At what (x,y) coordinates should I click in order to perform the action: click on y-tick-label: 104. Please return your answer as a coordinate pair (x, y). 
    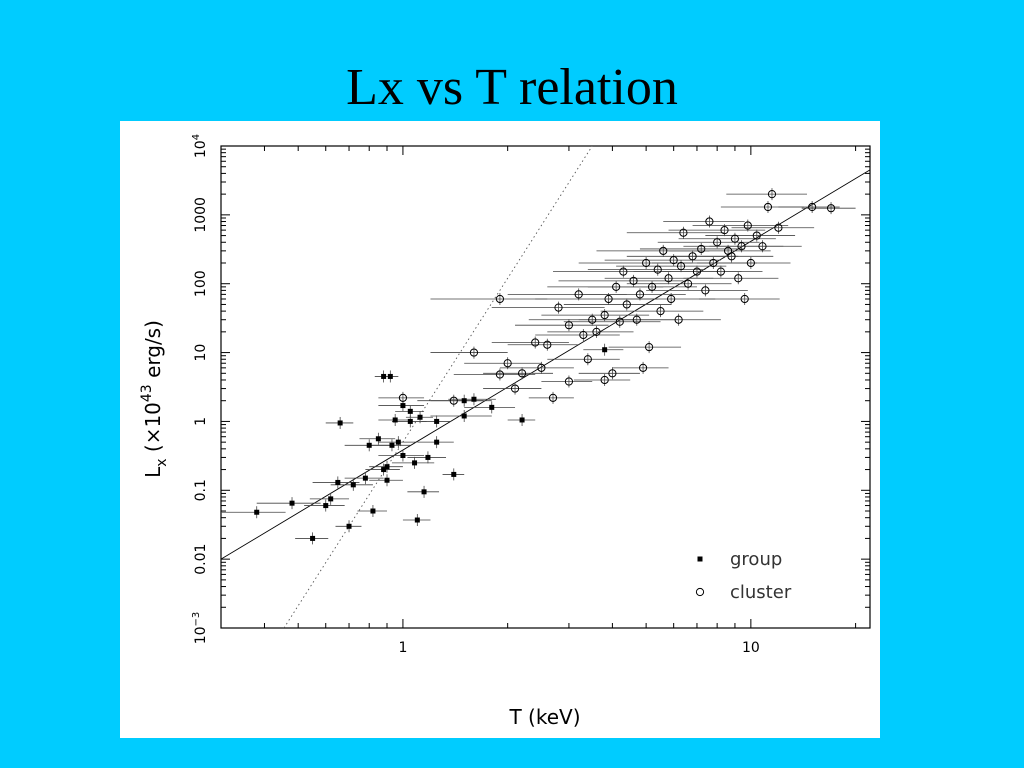
    Looking at the image, I should click on (200, 146).